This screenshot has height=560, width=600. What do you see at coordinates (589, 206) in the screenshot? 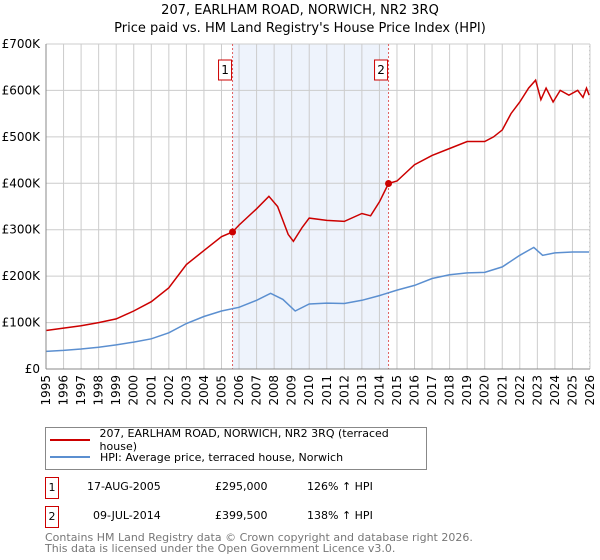
I see `forecast-hatch` at bounding box center [589, 206].